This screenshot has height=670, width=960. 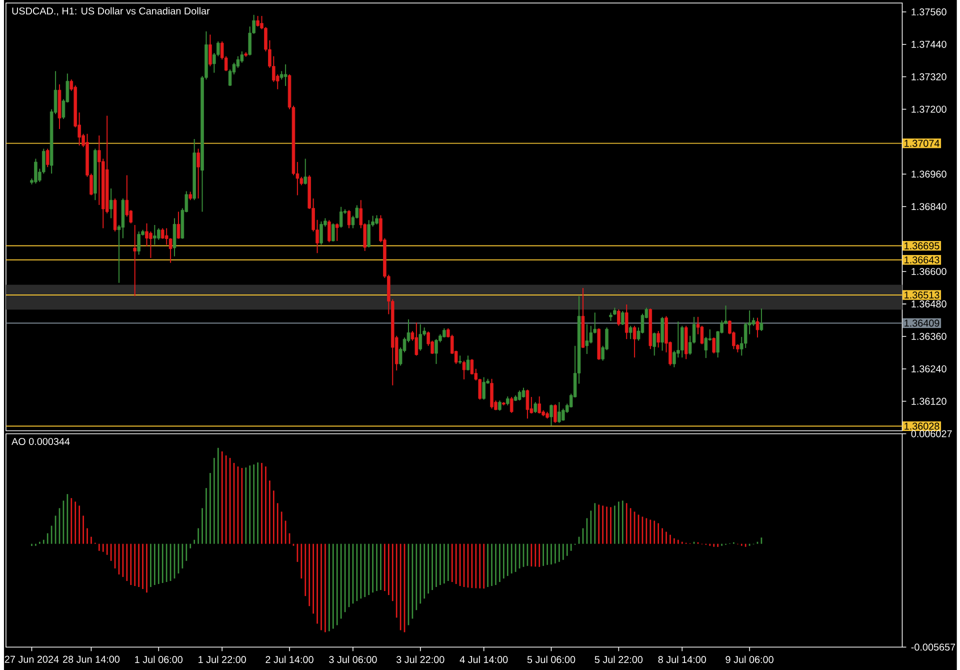 I want to click on x-tick-label: 5 Jul 06:00, so click(x=551, y=660).